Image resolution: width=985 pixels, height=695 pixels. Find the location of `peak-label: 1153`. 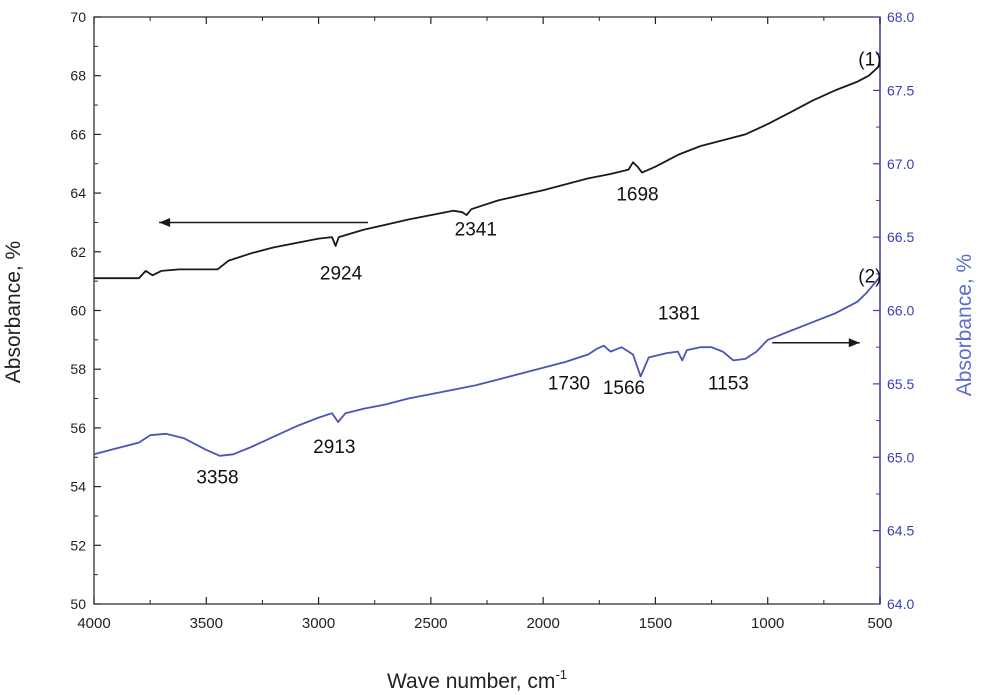

peak-label: 1153 is located at coordinates (728, 384).